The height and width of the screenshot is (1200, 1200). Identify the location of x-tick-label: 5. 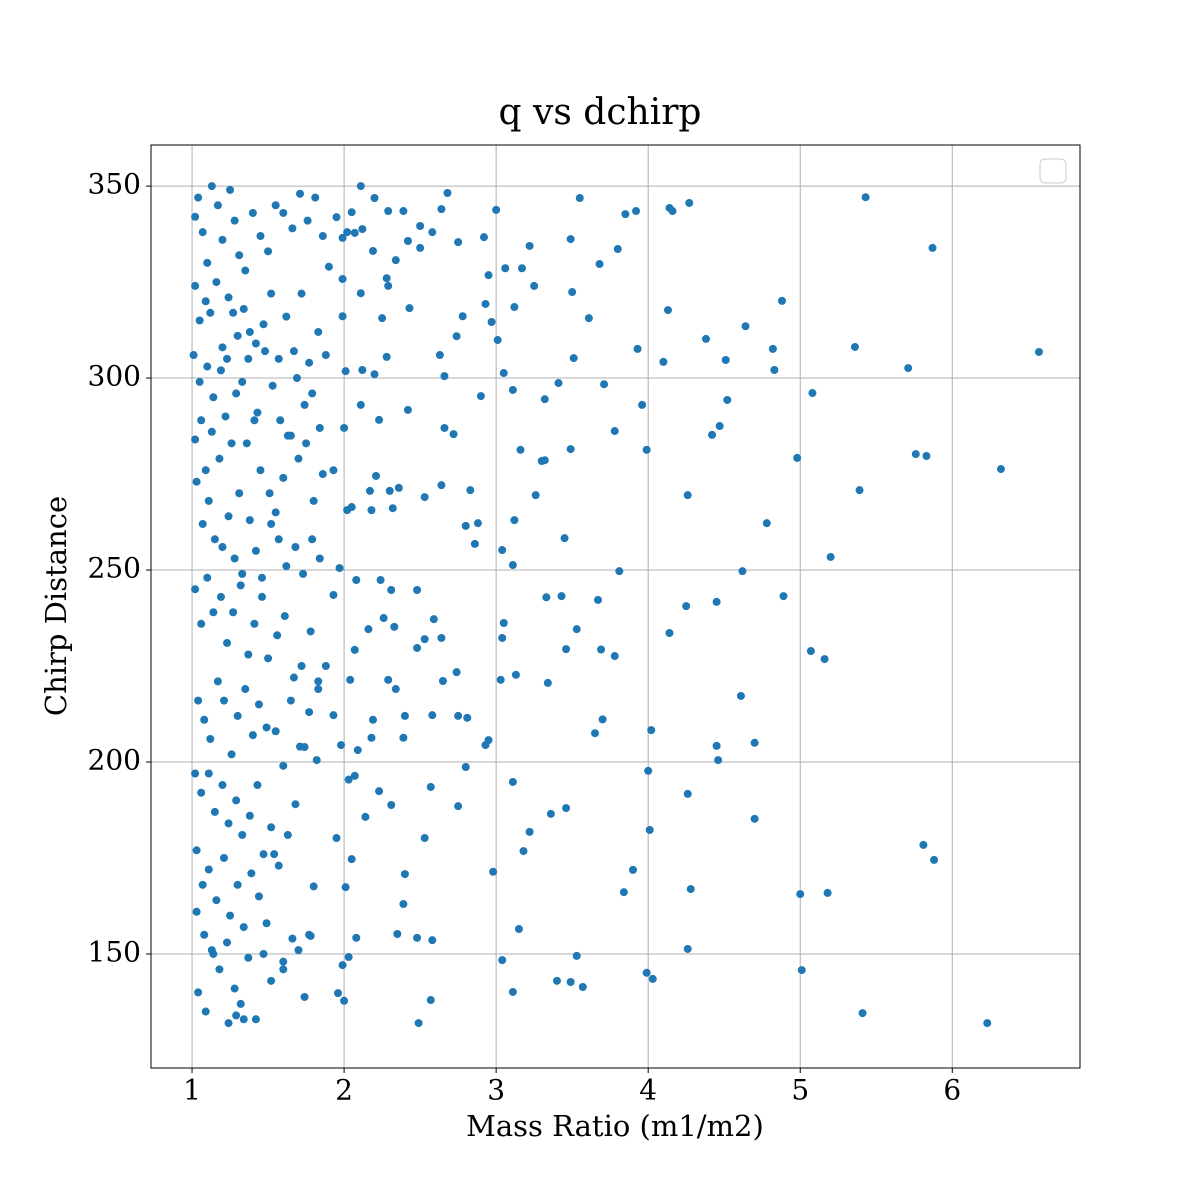
(800, 1090).